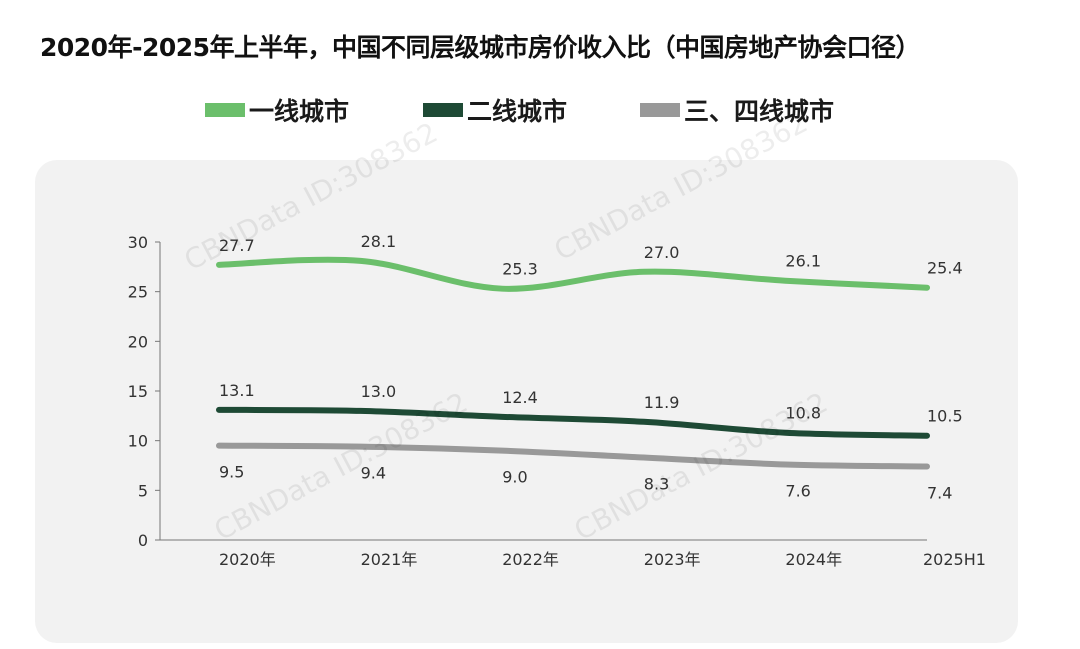 This screenshot has height=649, width=1080. I want to click on chart-title: 2020年-2025年上半年，中国不同层级城市房价收入比（中国房地产协会口径）, so click(480, 47).